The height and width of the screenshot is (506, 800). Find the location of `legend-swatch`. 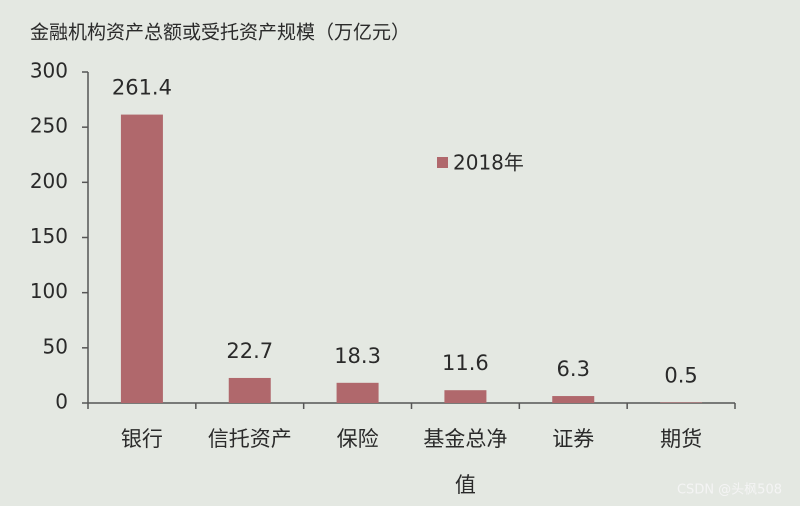

legend-swatch is located at coordinates (442, 162).